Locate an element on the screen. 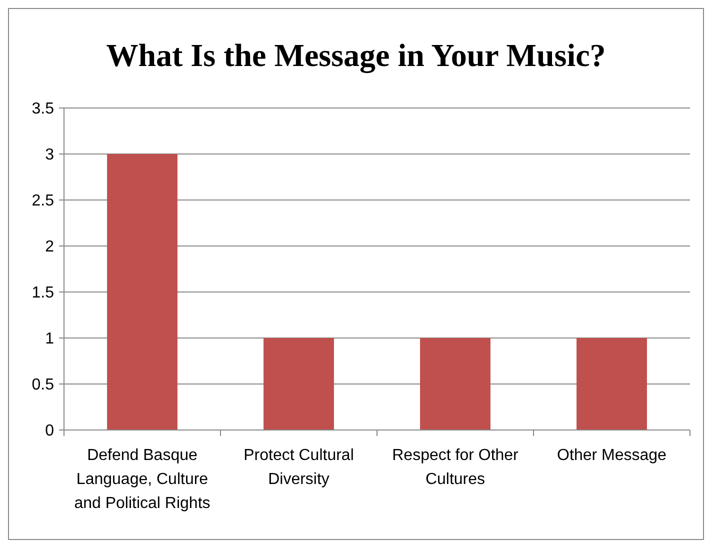  y-tick-label: 1.5 is located at coordinates (43, 293).